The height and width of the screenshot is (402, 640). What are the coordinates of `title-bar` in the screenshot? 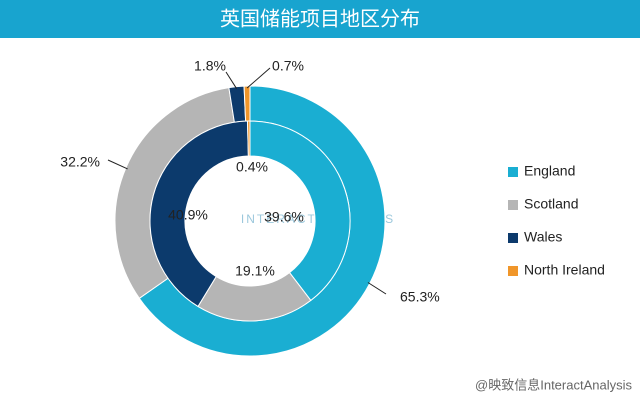 It's located at (320, 19).